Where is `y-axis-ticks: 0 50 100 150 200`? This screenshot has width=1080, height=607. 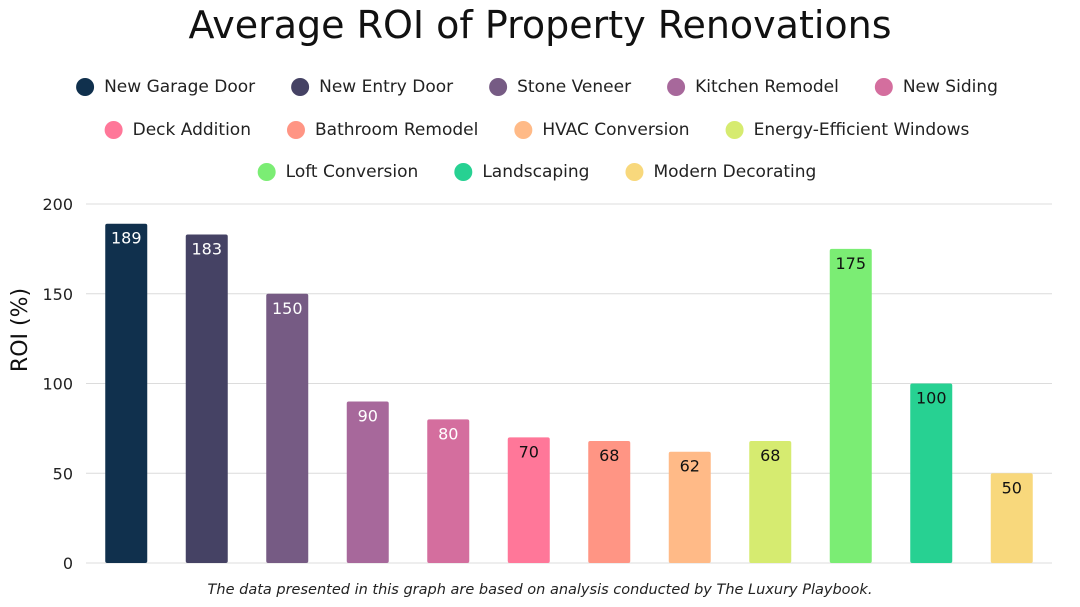
y-axis-ticks: 0 50 100 150 200 is located at coordinates (57, 384).